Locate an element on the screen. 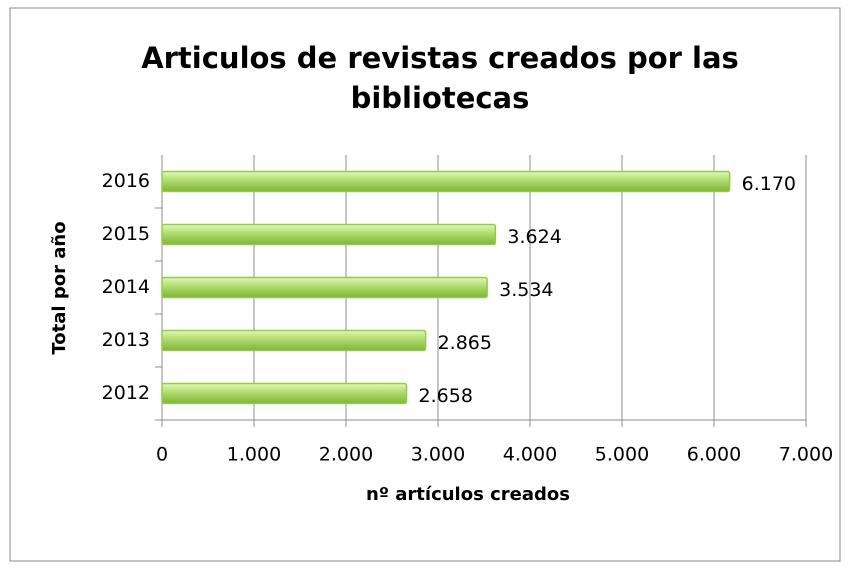  y-tick-label: 2016 is located at coordinates (126, 181).